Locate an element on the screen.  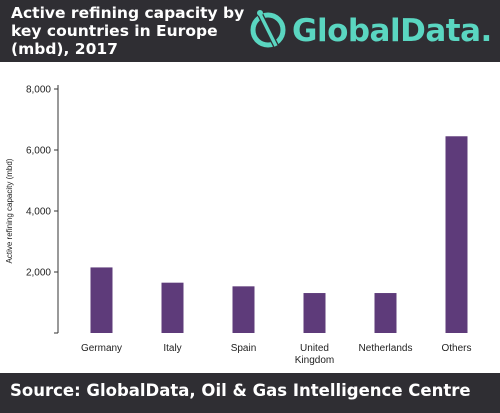
y-axis-label: Active refining capacity (mbd) is located at coordinates (9, 210).